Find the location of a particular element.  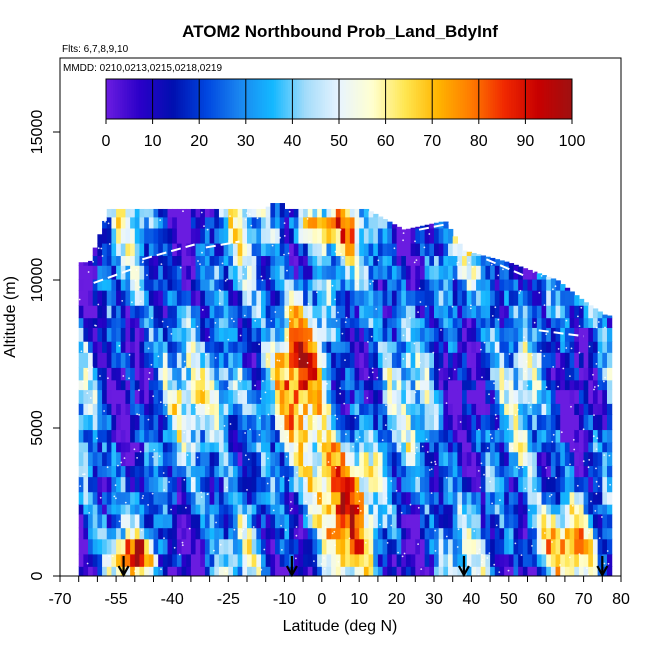

x-tick-label: 80 is located at coordinates (621, 599).